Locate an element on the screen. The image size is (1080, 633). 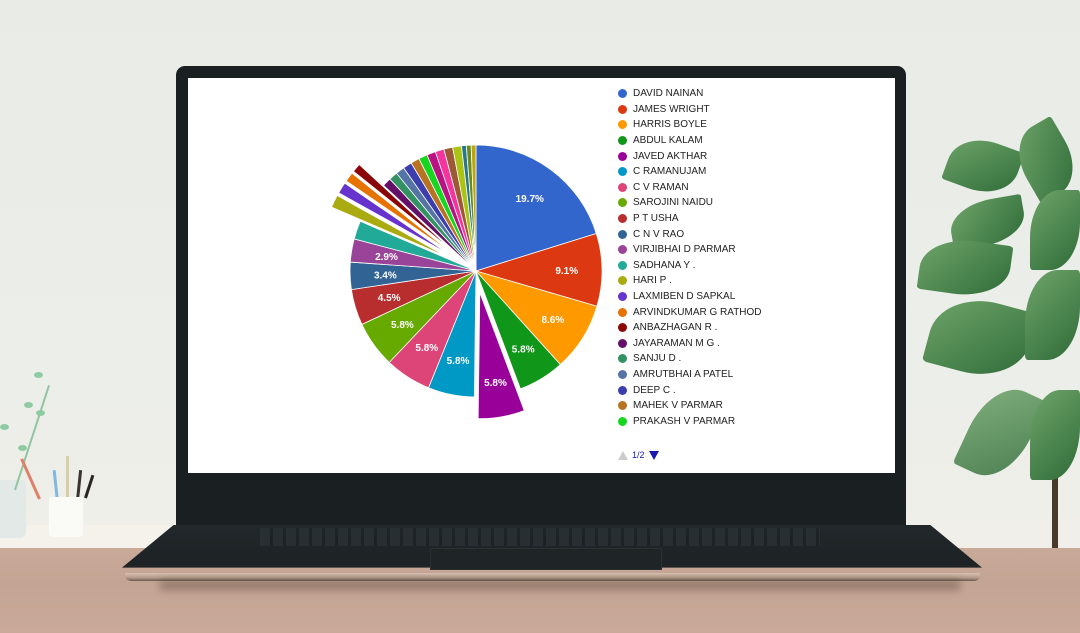
legend-item: MAHEK V PARMAR is located at coordinates (690, 406).